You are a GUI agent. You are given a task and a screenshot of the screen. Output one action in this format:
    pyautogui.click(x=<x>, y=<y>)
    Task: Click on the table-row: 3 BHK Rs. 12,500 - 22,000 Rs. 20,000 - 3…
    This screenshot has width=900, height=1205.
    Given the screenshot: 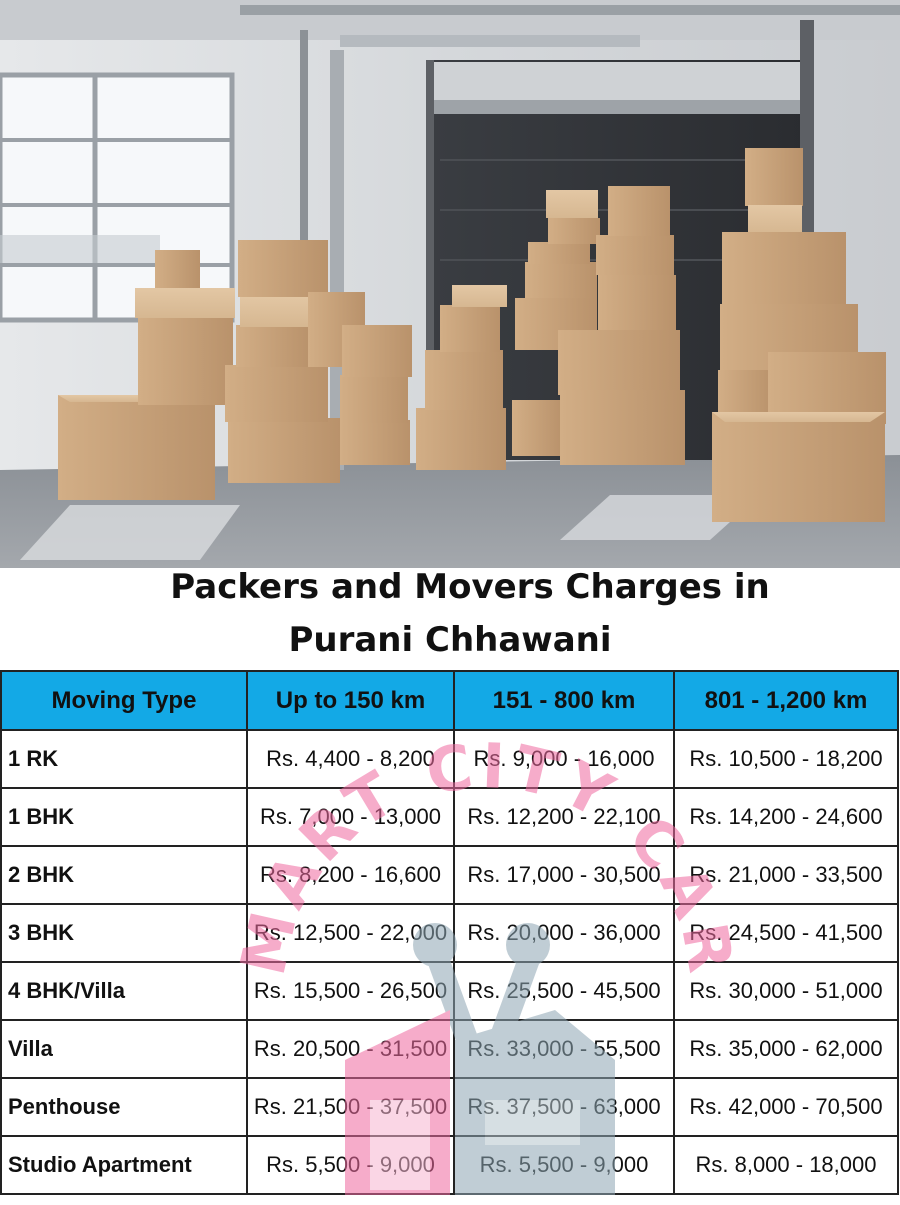 What is the action you would take?
    pyautogui.click(x=449, y=933)
    